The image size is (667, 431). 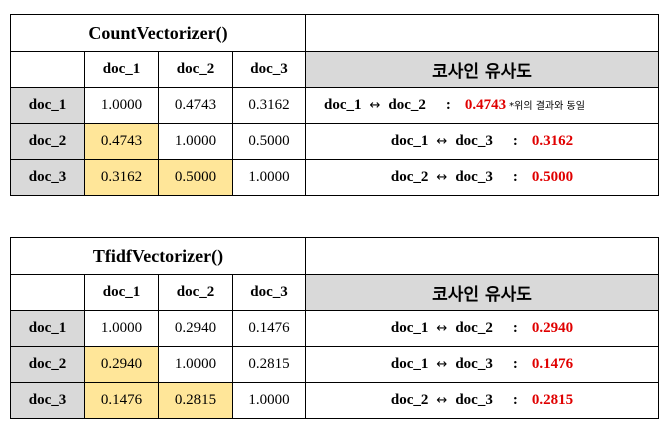 I want to click on similarity-value: 0.1476, so click(x=552, y=364).